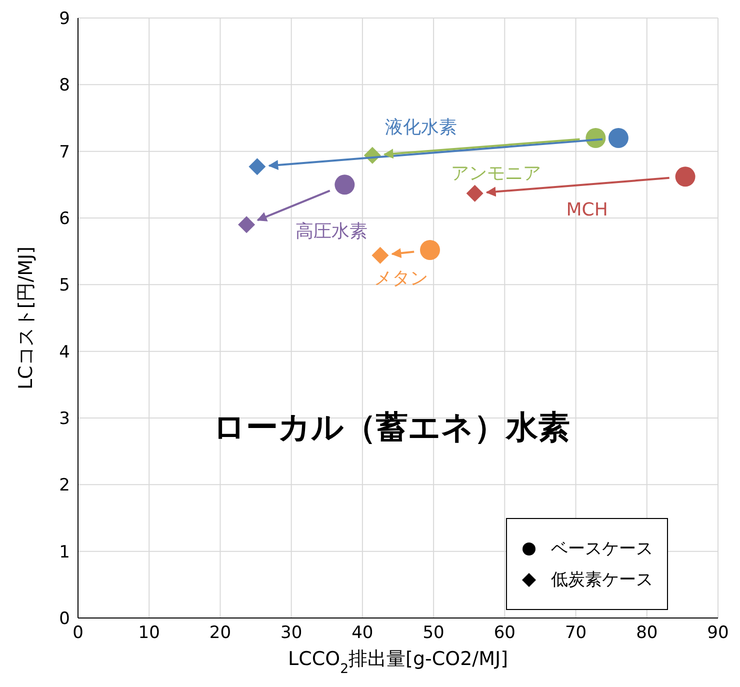 The width and height of the screenshot is (740, 687). What do you see at coordinates (64, 352) in the screenshot?
I see `y-tick-label: 4` at bounding box center [64, 352].